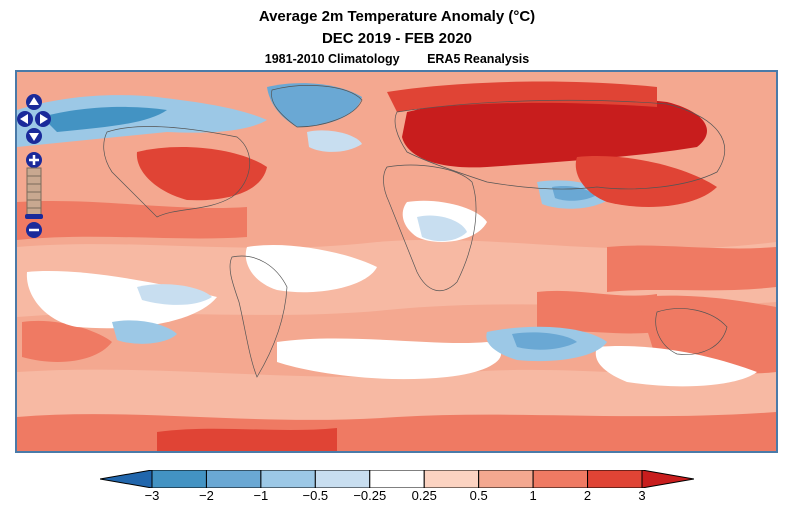 This screenshot has height=509, width=794. Describe the element at coordinates (132, 220) in the screenshot. I see `tropical-pacific-warm` at that location.